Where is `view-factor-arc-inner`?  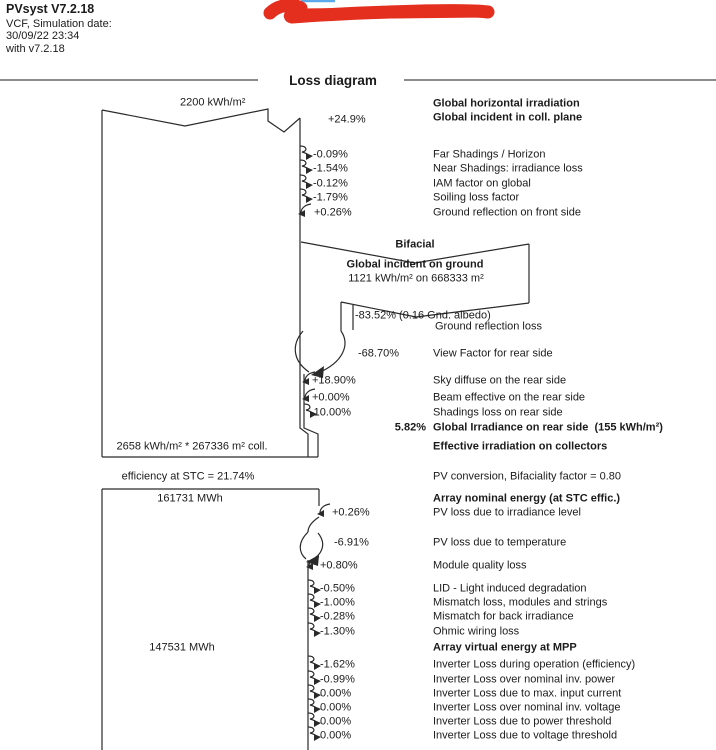 view-factor-arc-inner is located at coordinates (331, 352).